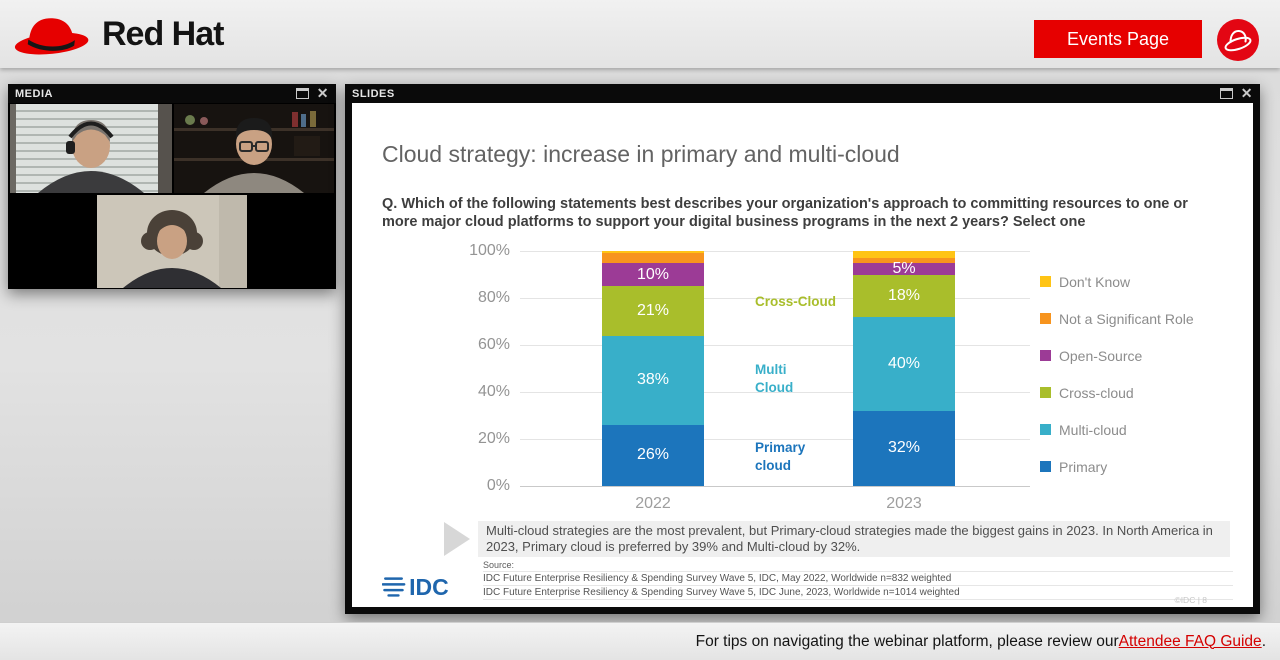  What do you see at coordinates (499, 565) in the screenshot?
I see `source-label: Source:` at bounding box center [499, 565].